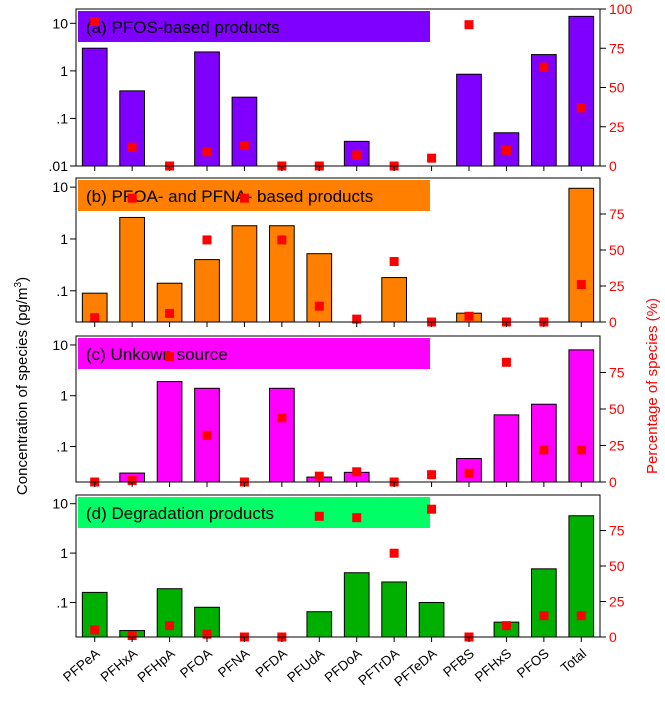 The image size is (665, 702). What do you see at coordinates (469, 120) in the screenshot?
I see `bar-PFBS` at bounding box center [469, 120].